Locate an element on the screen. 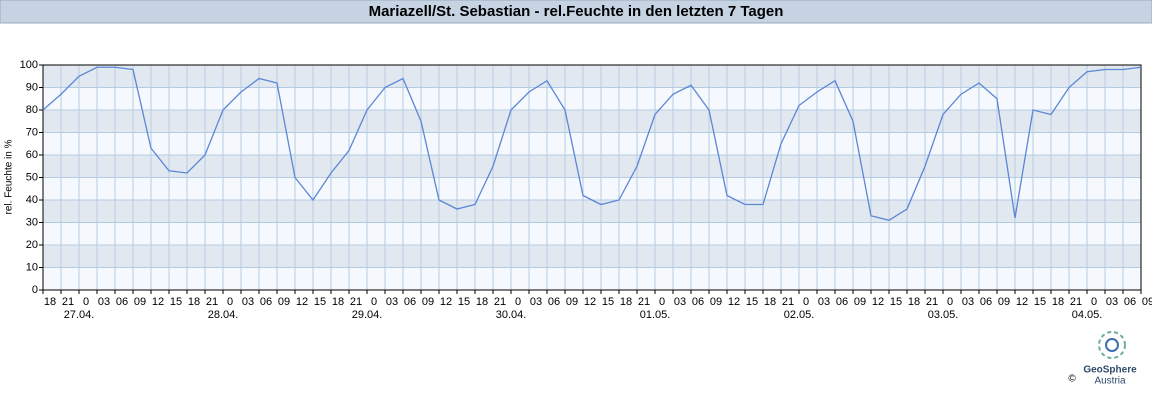 This screenshot has height=405, width=1152. y-tick-label: 10 is located at coordinates (32, 267).